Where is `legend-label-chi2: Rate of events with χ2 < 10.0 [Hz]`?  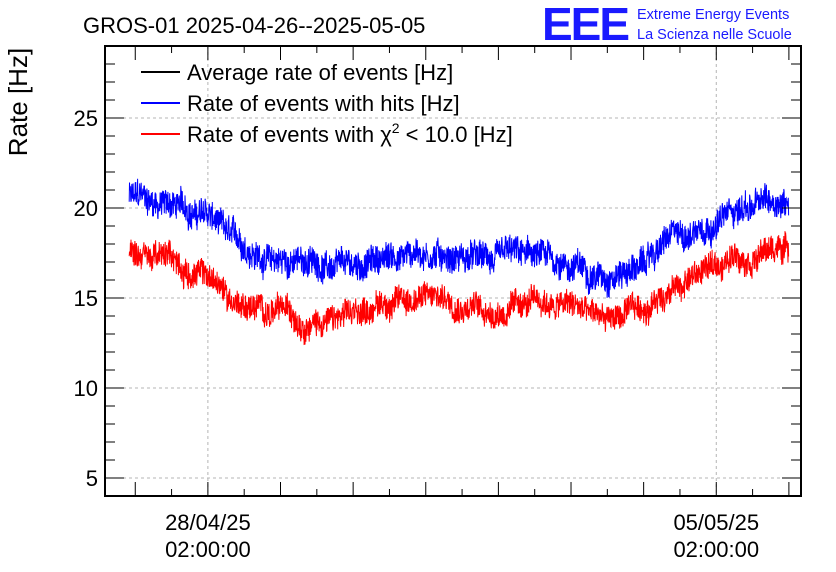
legend-label-chi2: Rate of events with χ2 < 10.0 [Hz] is located at coordinates (350, 133).